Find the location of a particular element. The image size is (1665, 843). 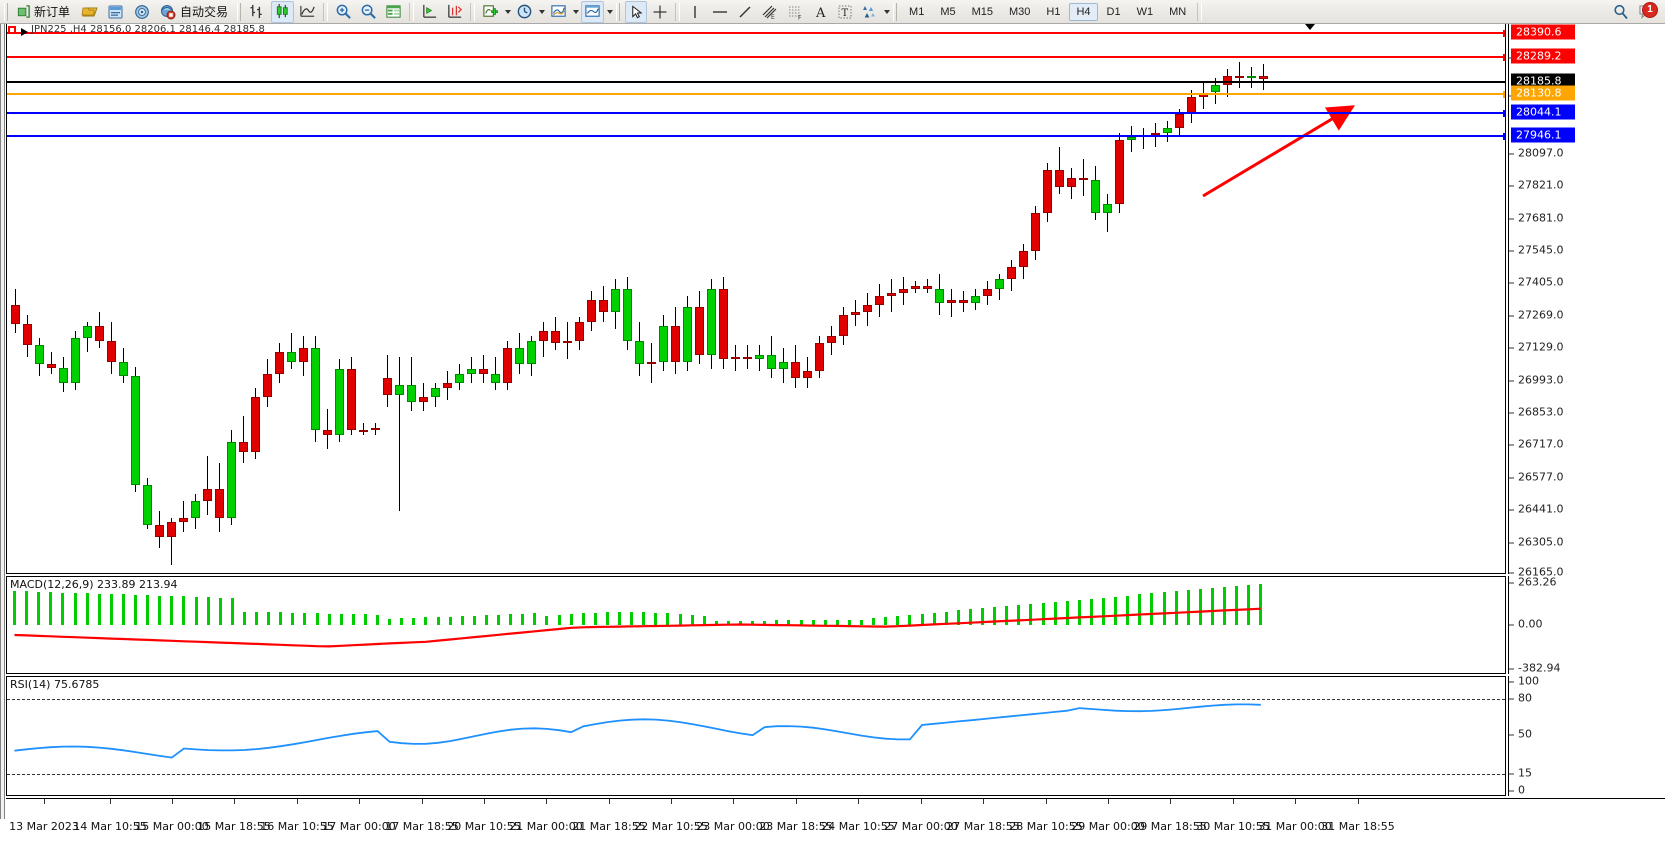

timeframe-h4: H4 is located at coordinates (1083, 11).